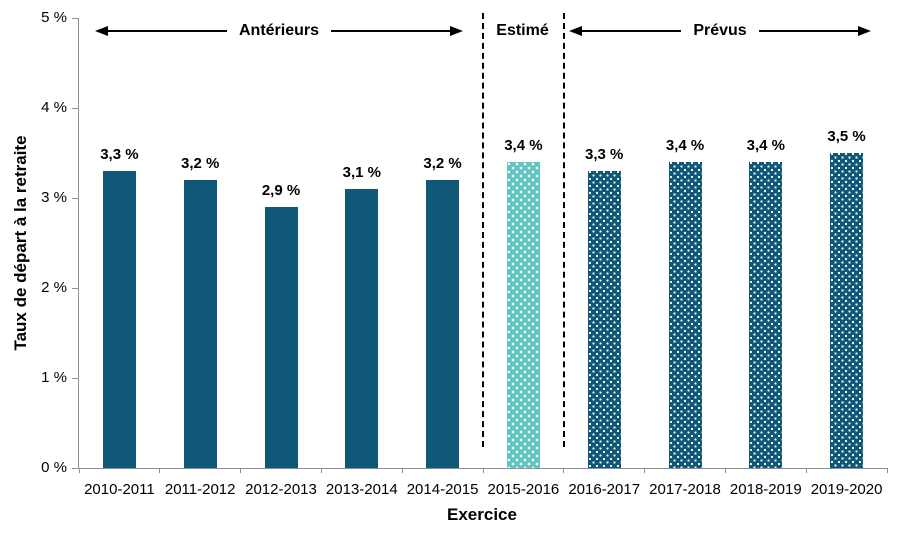 This screenshot has width=897, height=544. What do you see at coordinates (54, 467) in the screenshot?
I see `y-tick-label: 0 %` at bounding box center [54, 467].